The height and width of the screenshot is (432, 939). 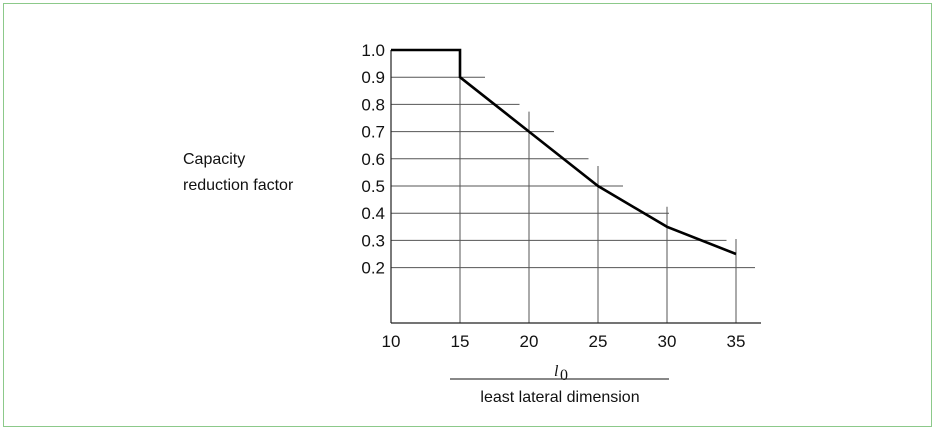 What do you see at coordinates (391, 341) in the screenshot?
I see `x-tick-label: 10` at bounding box center [391, 341].